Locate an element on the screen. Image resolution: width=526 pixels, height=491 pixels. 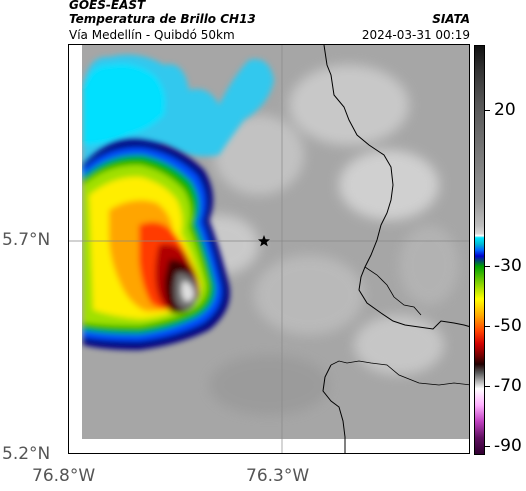
colorbar-label: -90 is located at coordinates (508, 446).